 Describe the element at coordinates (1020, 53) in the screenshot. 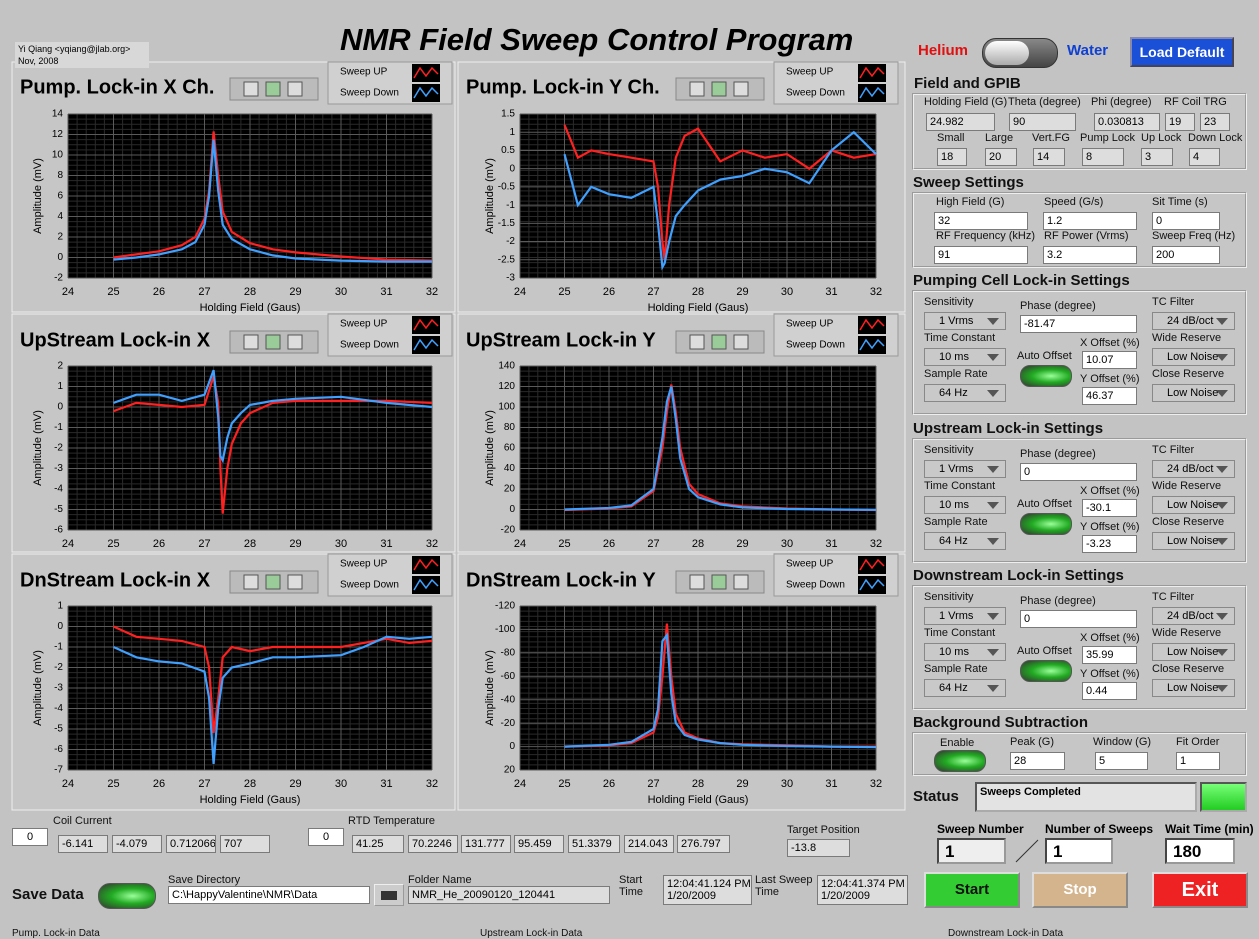

I see `mode-switch` at that location.